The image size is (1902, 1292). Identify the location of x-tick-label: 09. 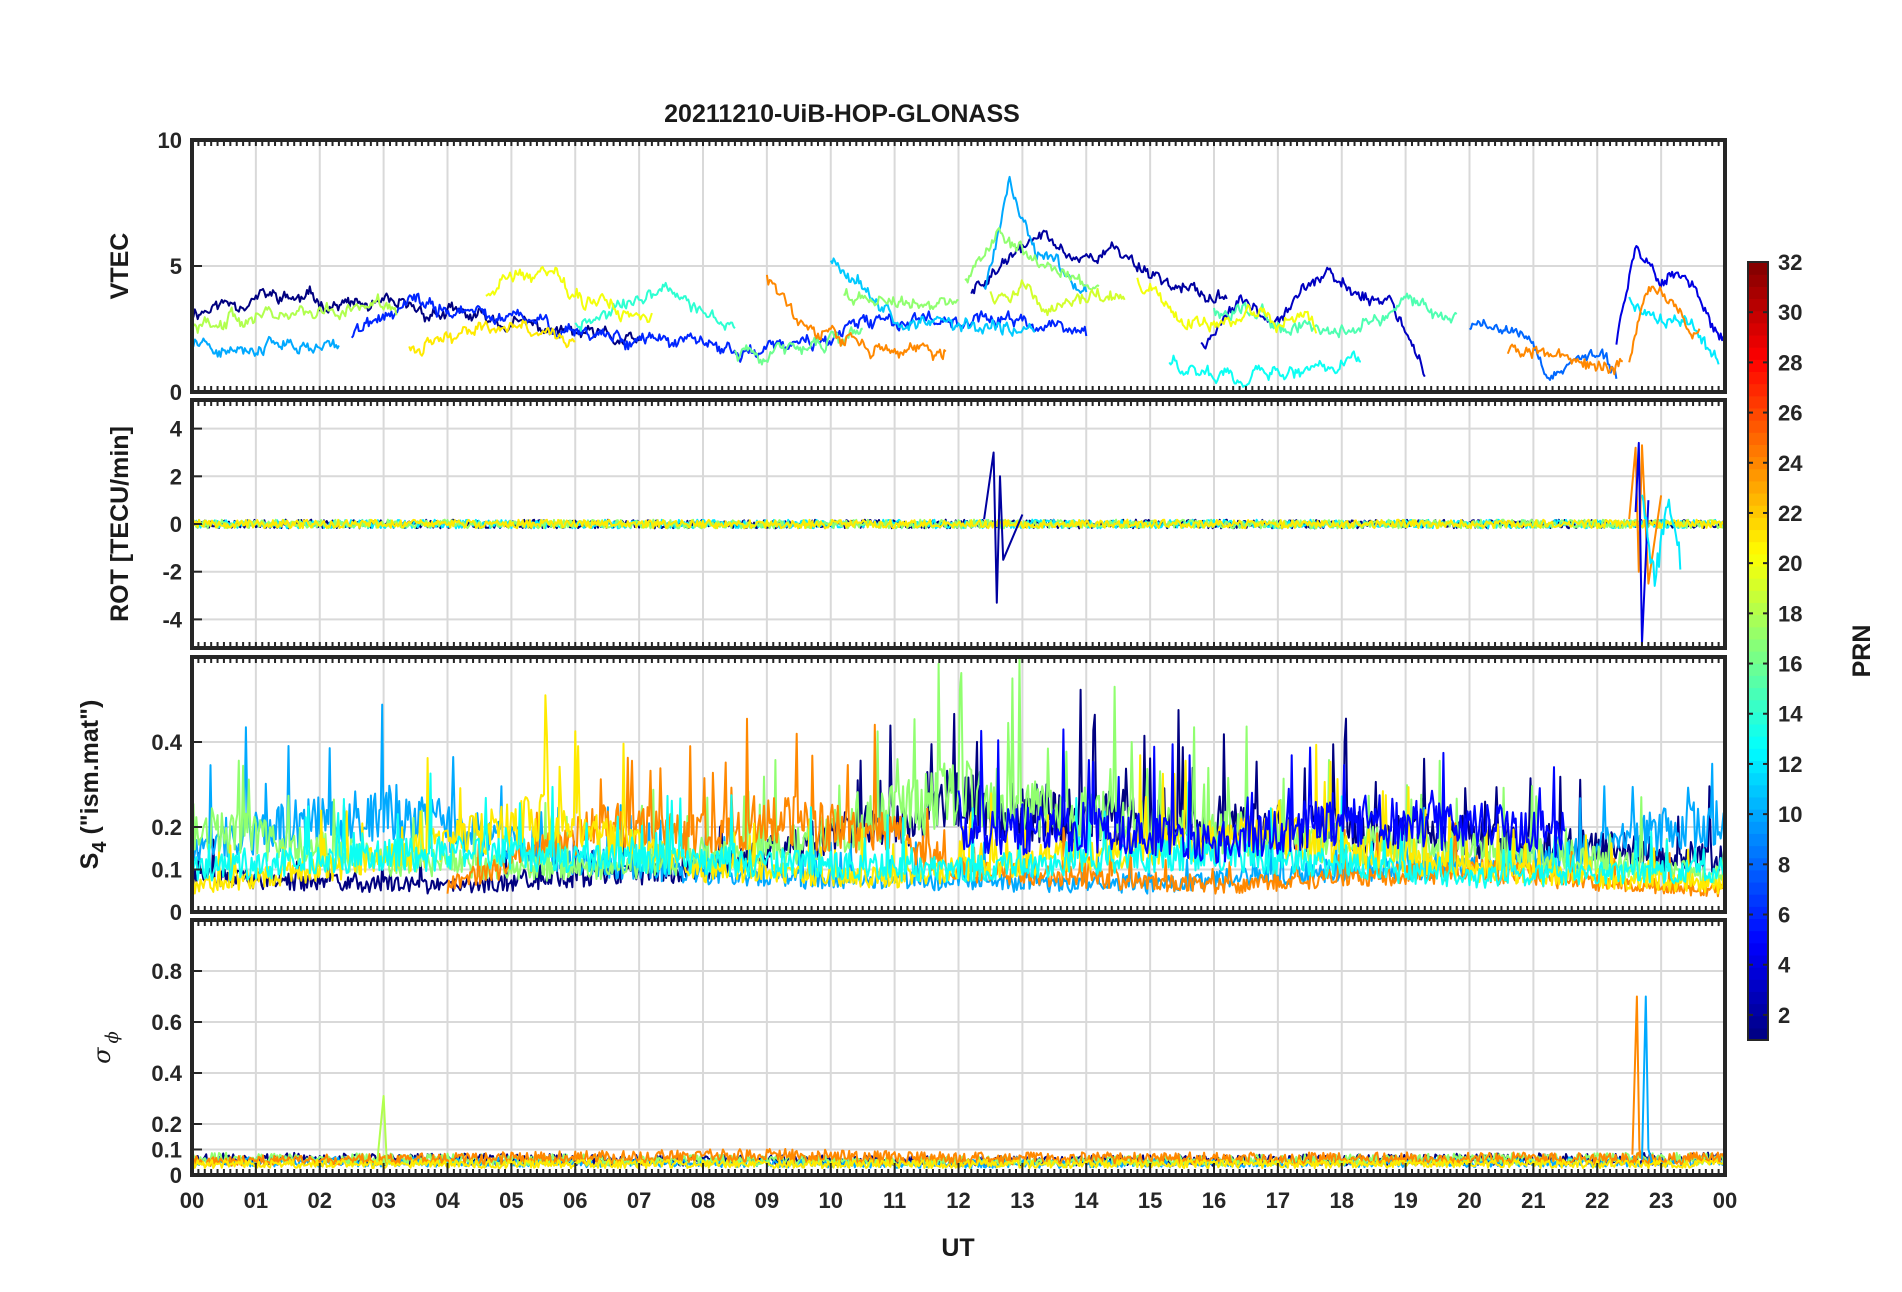
(767, 1200).